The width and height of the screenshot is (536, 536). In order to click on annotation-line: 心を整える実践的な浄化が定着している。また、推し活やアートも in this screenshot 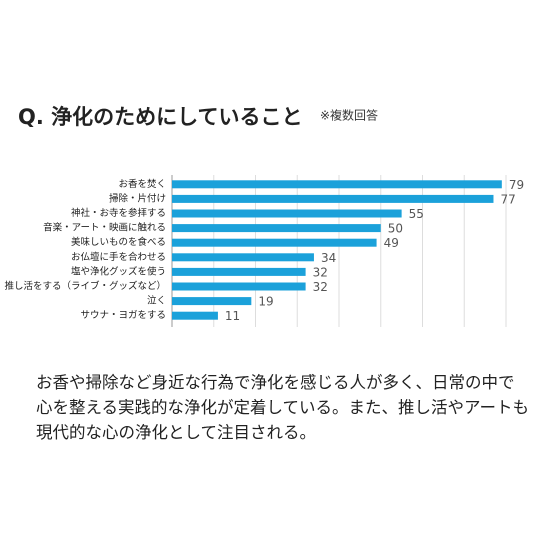, I will do `click(283, 407)`.